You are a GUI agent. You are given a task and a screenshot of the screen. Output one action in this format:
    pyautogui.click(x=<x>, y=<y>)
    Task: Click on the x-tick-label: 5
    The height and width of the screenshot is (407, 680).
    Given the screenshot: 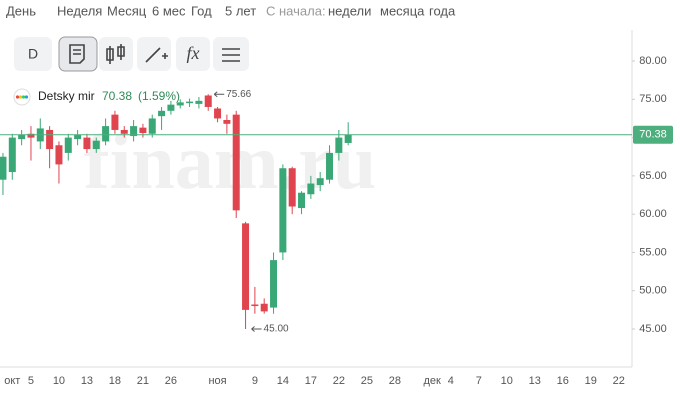 What is the action you would take?
    pyautogui.click(x=31, y=381)
    